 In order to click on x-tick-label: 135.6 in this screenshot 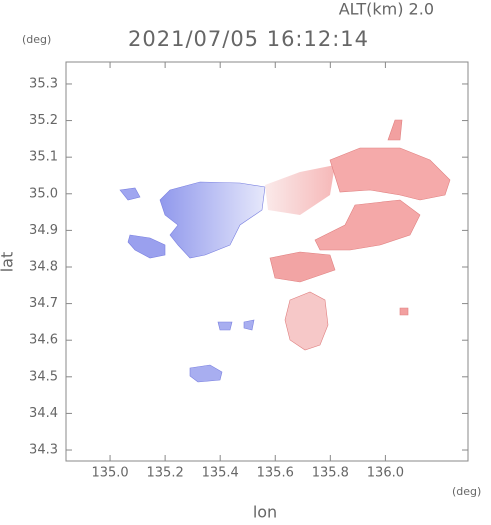, I will do `click(275, 473)`.